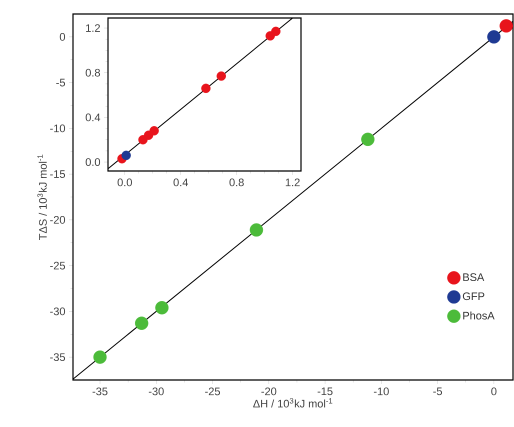  What do you see at coordinates (493, 392) in the screenshot?
I see `x-tick-label: 0` at bounding box center [493, 392].